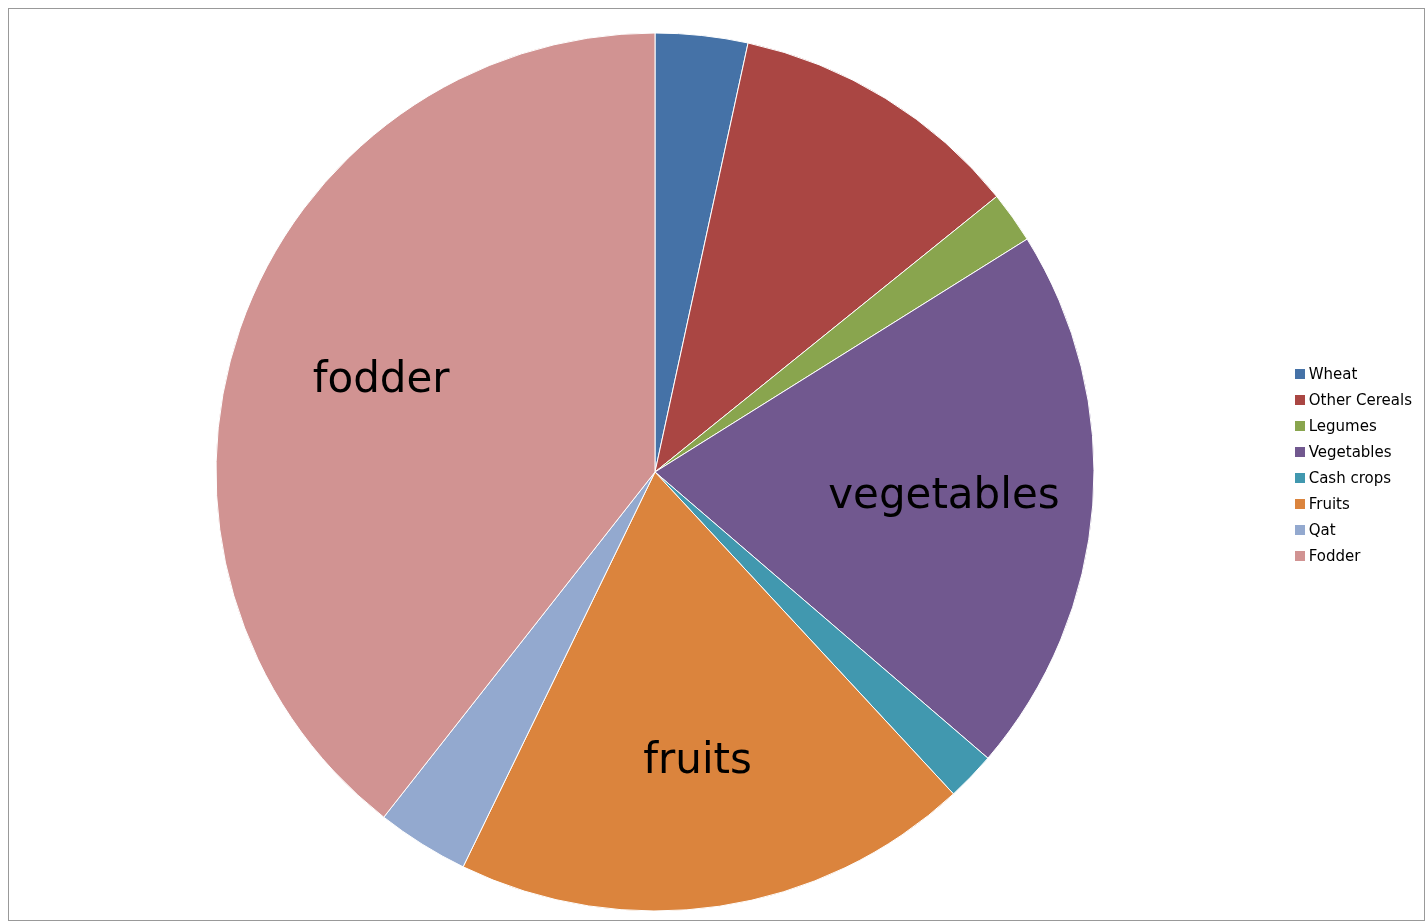 The image size is (1425, 921). What do you see at coordinates (1350, 477) in the screenshot?
I see `legend-label: Cash crops` at bounding box center [1350, 477].